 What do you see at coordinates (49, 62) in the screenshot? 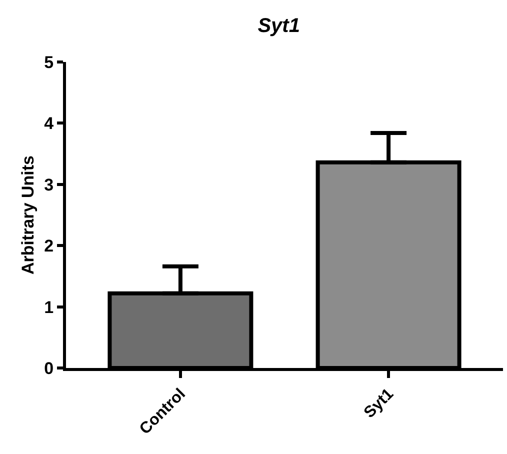
I see `y-tick-label: 5` at bounding box center [49, 62].